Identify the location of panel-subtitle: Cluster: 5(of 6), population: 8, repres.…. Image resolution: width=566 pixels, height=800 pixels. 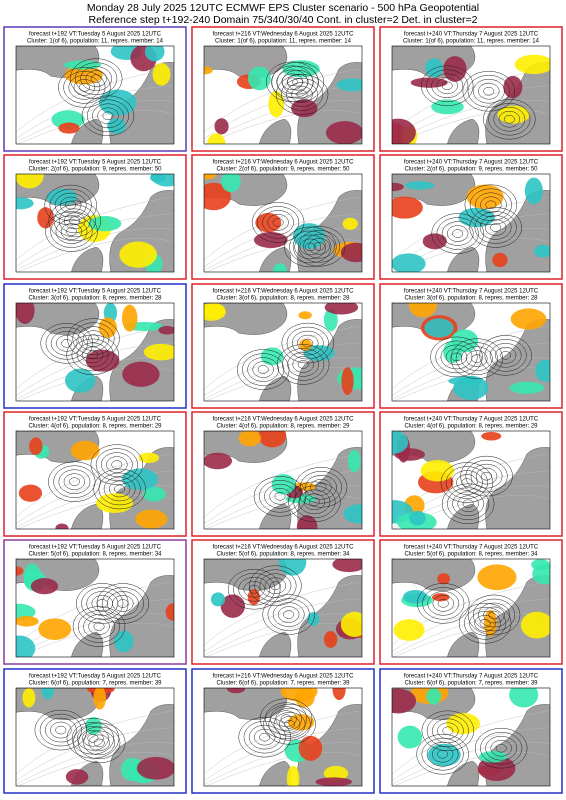
(95, 555).